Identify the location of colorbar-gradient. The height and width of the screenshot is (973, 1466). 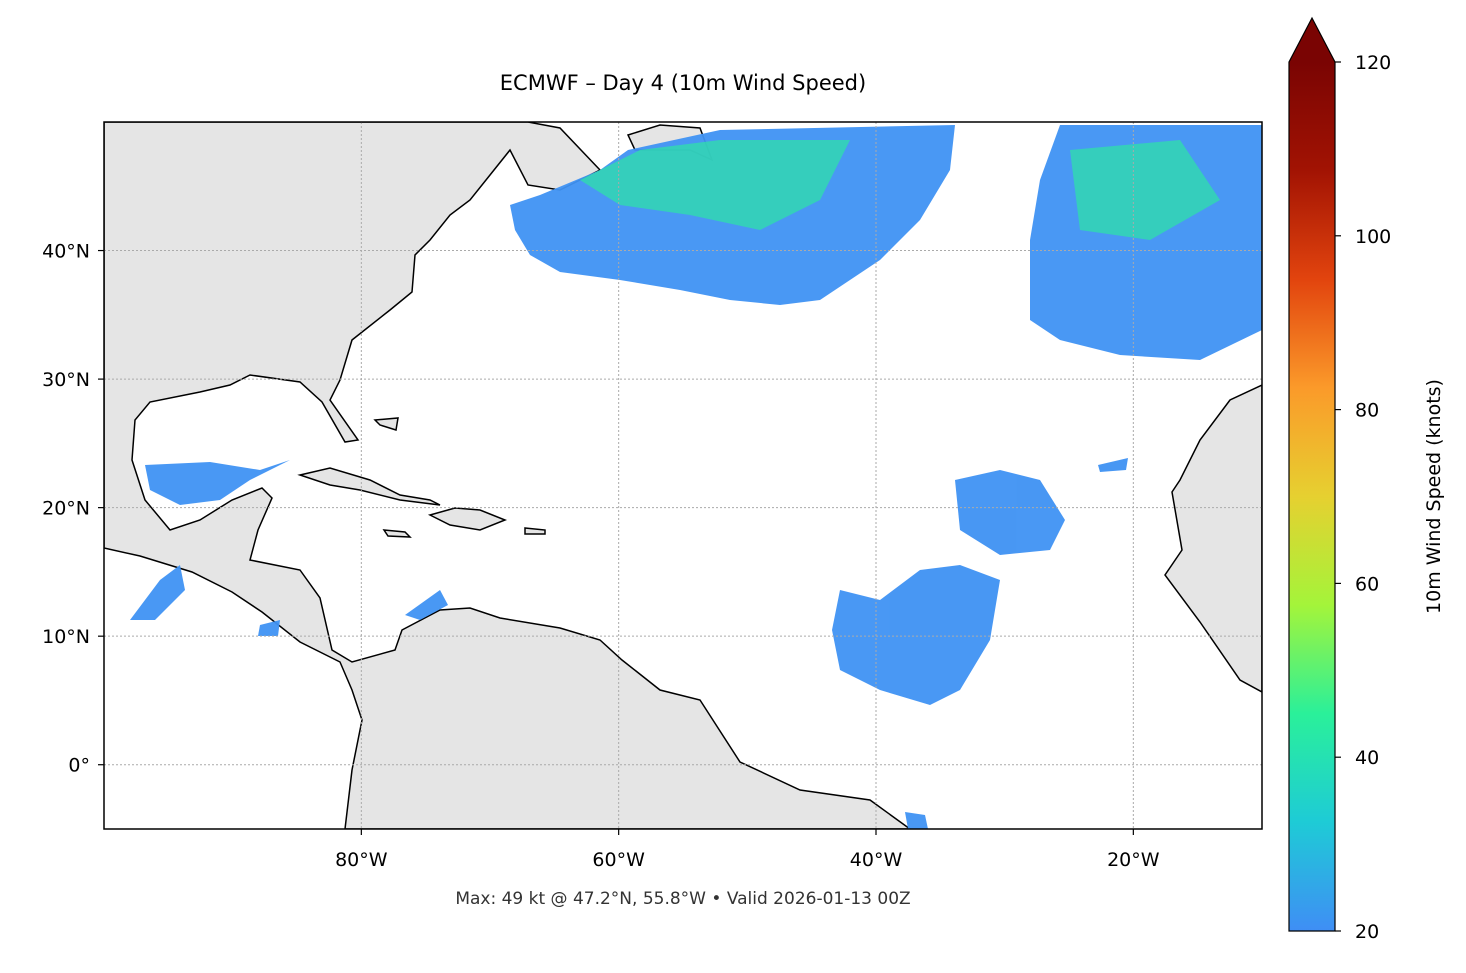
(1312, 496).